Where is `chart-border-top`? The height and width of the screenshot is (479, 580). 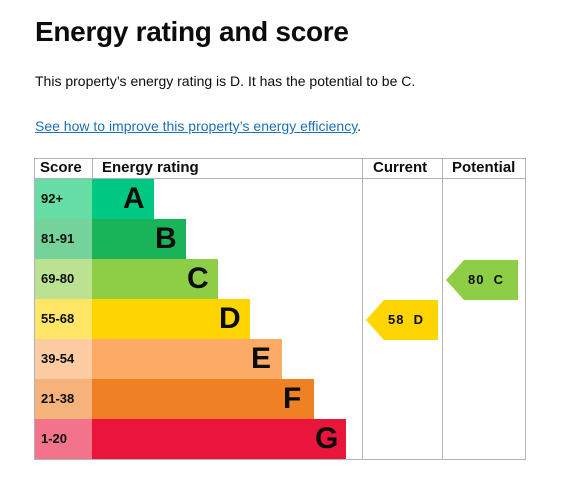
chart-border-top is located at coordinates (280, 158).